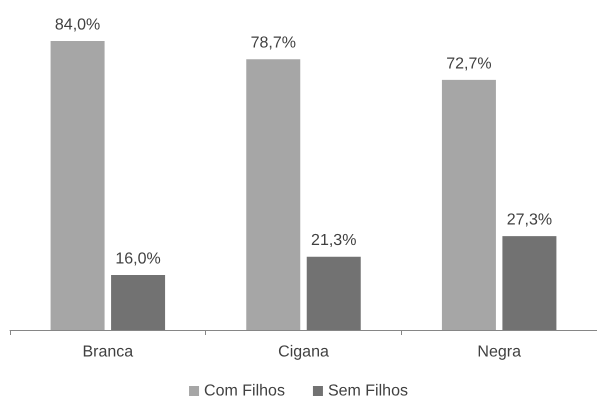  I want to click on data-label: 72,7%, so click(469, 63).